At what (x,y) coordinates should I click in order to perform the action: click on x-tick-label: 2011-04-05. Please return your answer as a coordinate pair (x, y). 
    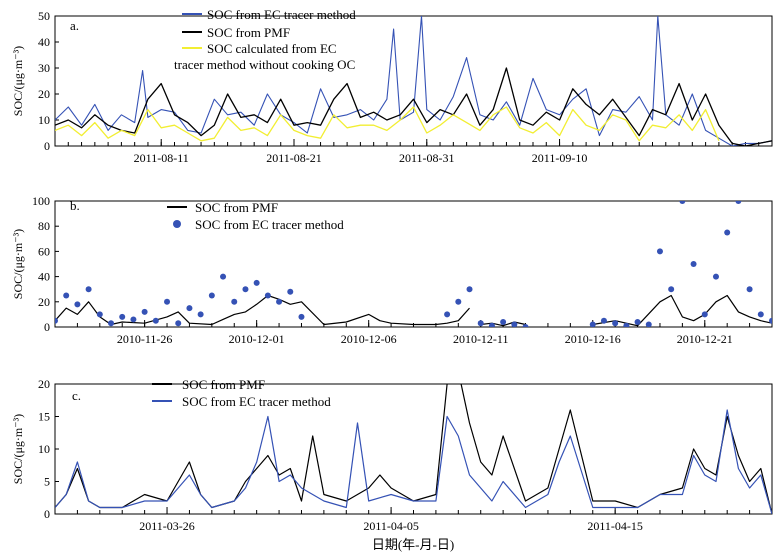
    Looking at the image, I should click on (391, 526).